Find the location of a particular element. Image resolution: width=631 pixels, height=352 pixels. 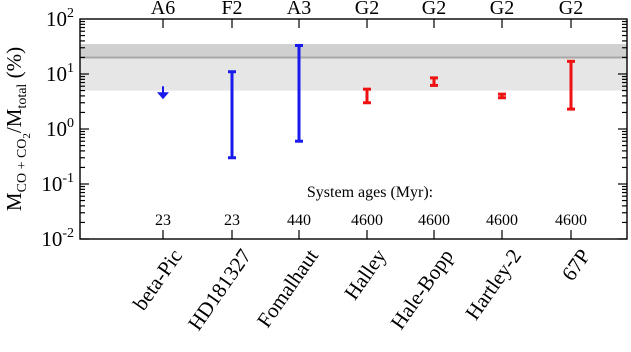

age-labels: 23 23 440 4600 4600 4600 4600 is located at coordinates (371, 220).